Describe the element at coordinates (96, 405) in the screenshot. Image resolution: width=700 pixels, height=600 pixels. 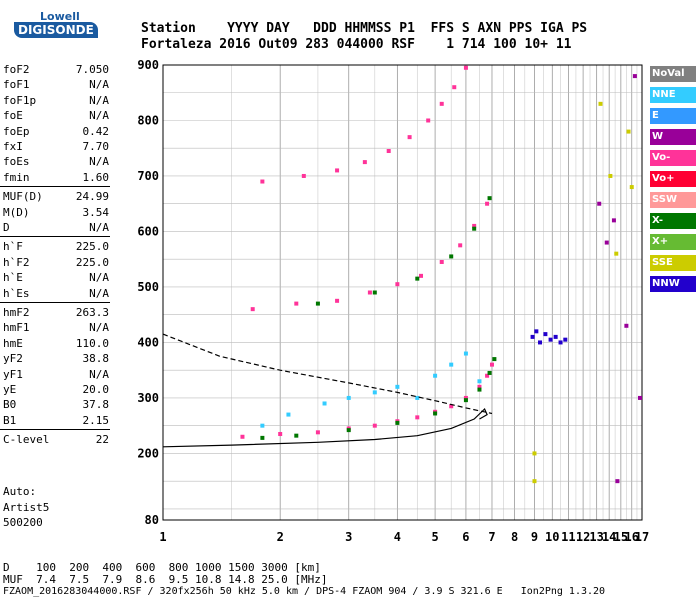
I see `param-value: 37.8` at that location.